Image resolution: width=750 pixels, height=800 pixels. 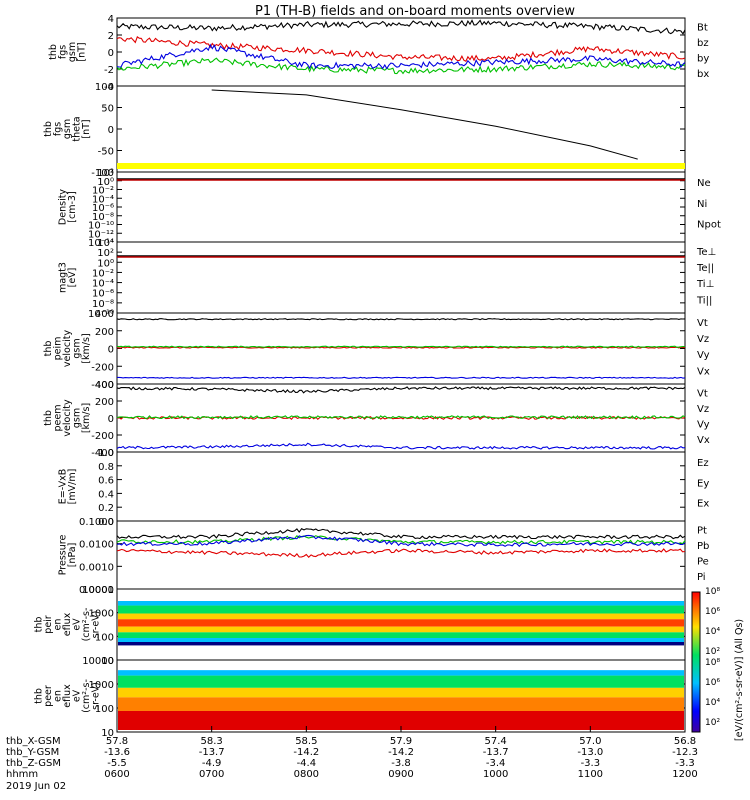 What do you see at coordinates (401, 66) in the screenshot?
I see `series-line-by` at bounding box center [401, 66].